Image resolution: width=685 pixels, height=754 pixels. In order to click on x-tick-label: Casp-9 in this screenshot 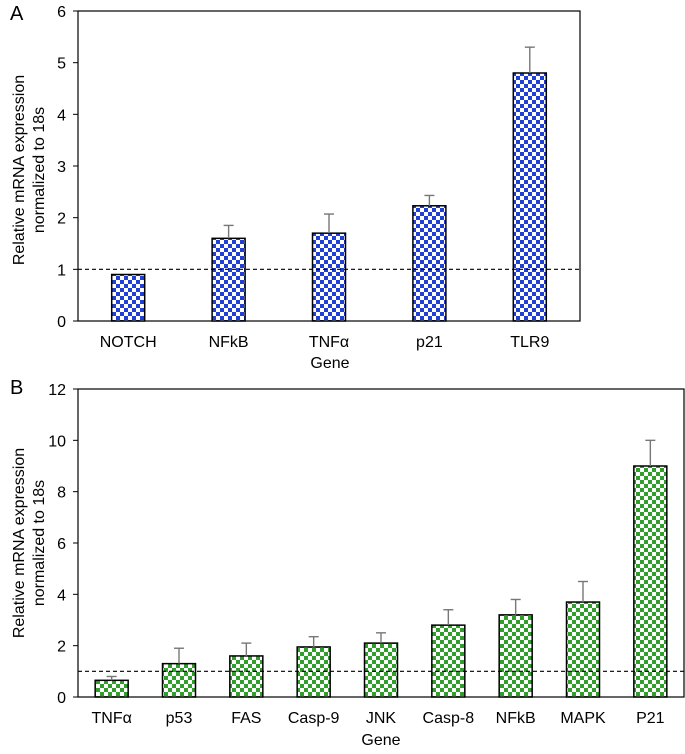, I will do `click(314, 718)`.